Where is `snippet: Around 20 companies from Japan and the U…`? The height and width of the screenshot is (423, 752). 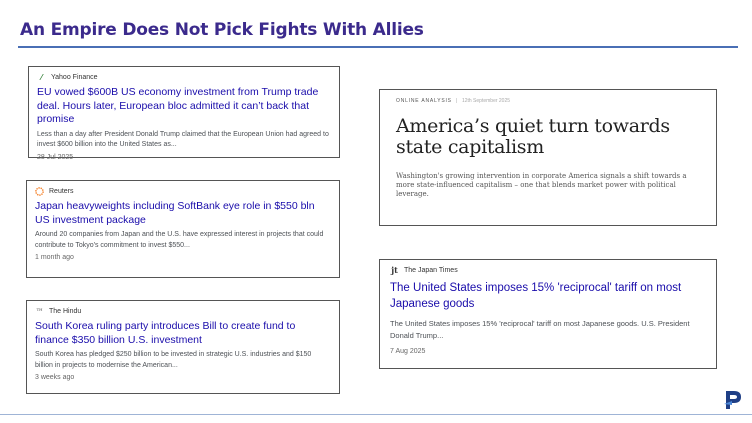 snippet: Around 20 companies from Japan and the U… is located at coordinates (179, 240).